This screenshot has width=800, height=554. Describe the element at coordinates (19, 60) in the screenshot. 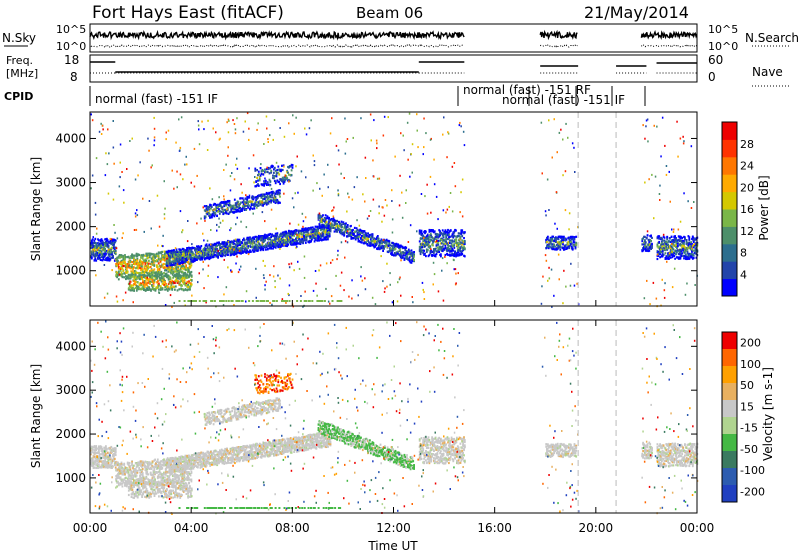

I see `freq-label-line1: Freq.` at that location.